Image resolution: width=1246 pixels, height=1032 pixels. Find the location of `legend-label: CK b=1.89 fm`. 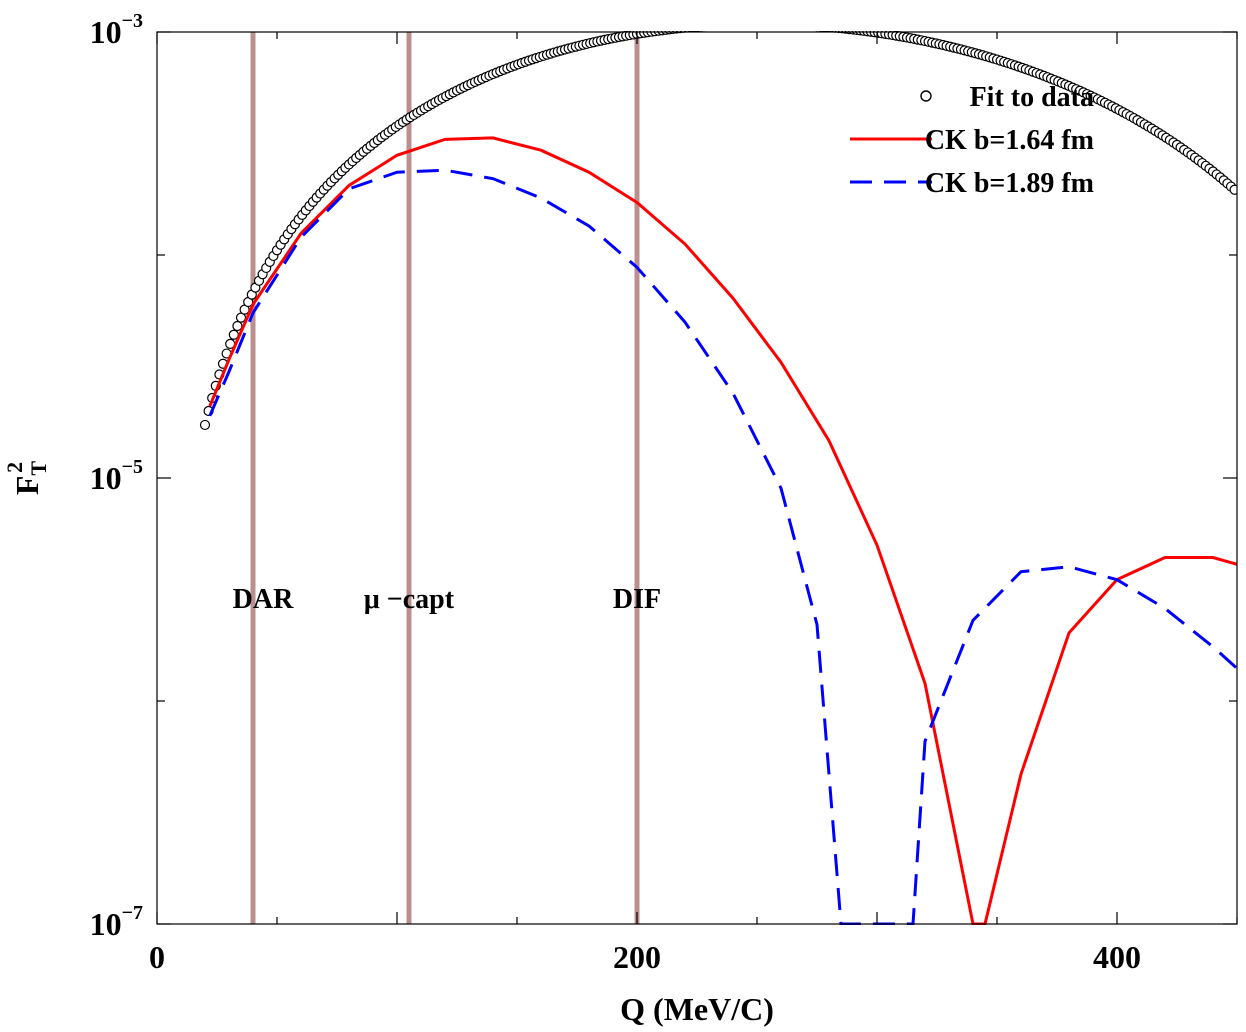

legend-label: CK b=1.89 fm is located at coordinates (1009, 183).